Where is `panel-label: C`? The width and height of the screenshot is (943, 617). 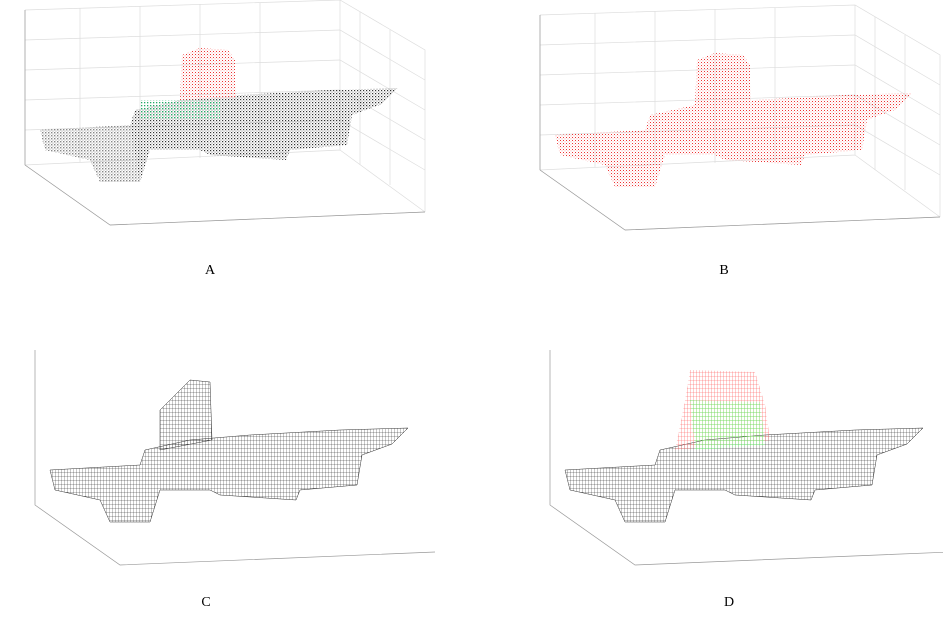
panel-label: C is located at coordinates (206, 602).